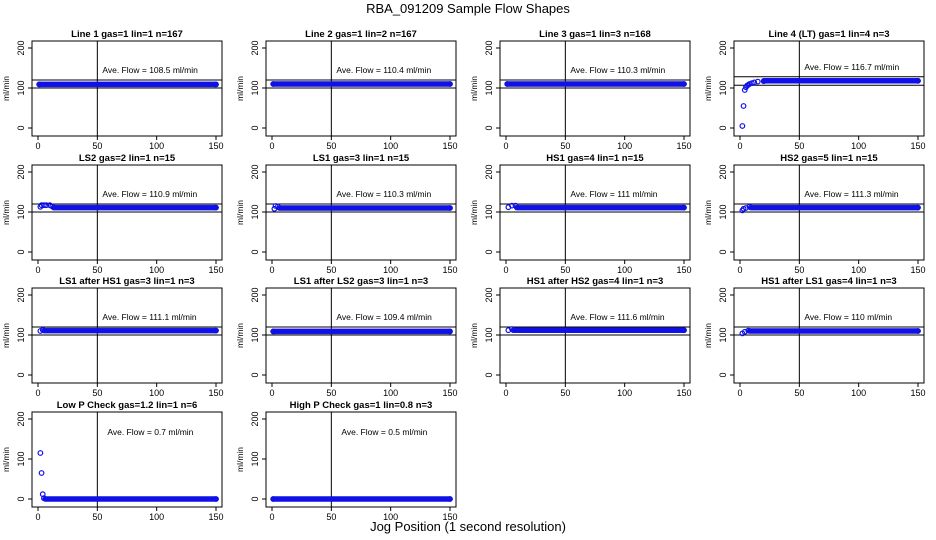 Image resolution: width=936 pixels, height=540 pixels. Describe the element at coordinates (617, 317) in the screenshot. I see `average-flow-annotation: Ave. Flow = 111.6 ml/min` at that location.